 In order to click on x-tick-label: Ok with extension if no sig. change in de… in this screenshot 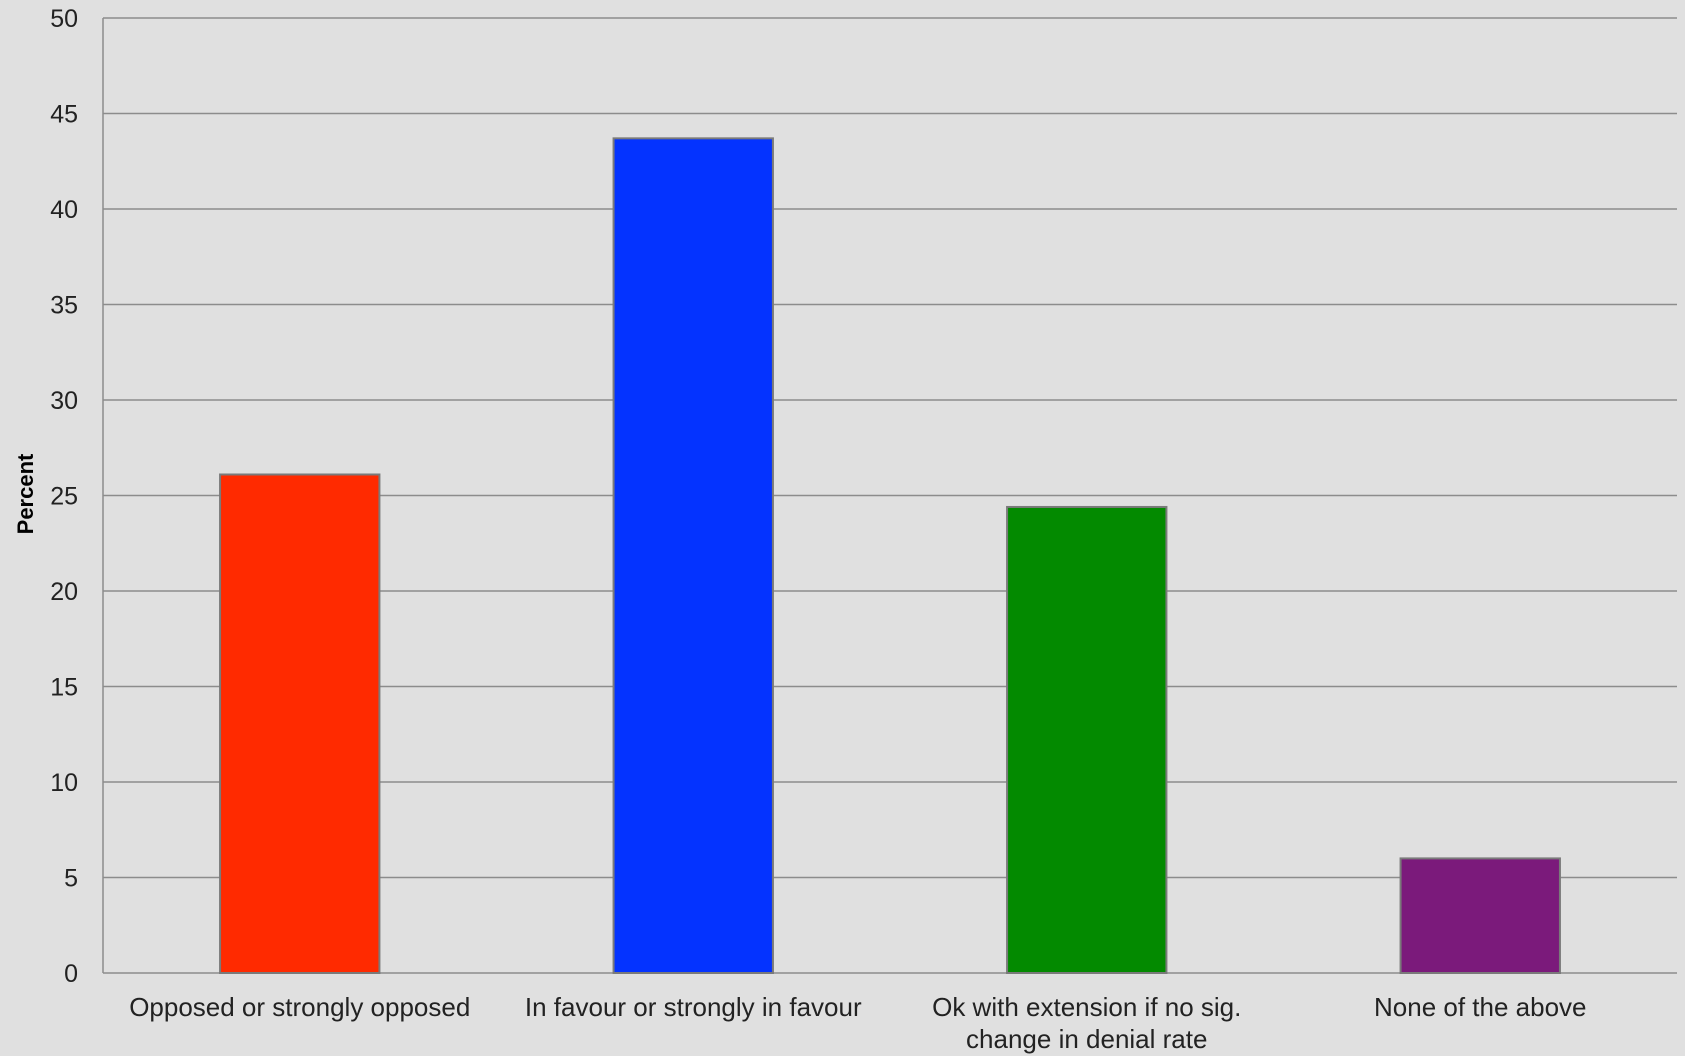, I will do `click(1086, 1023)`.